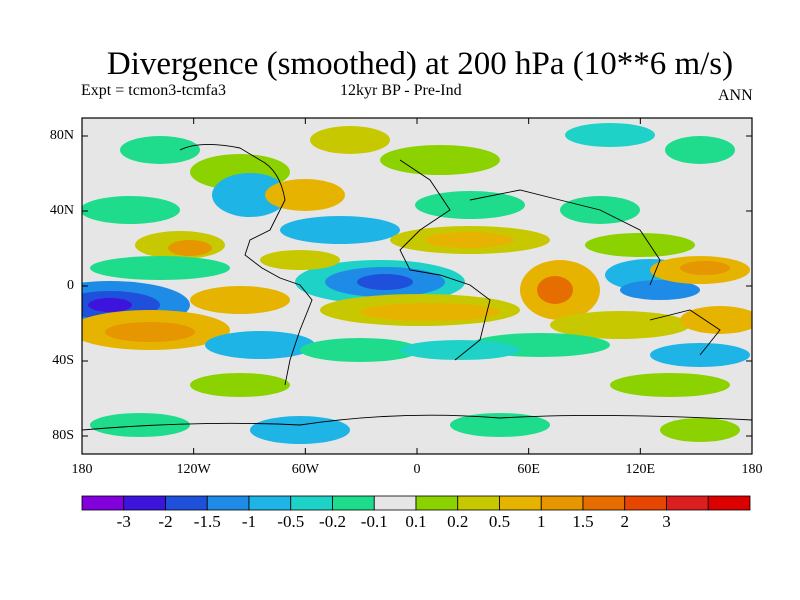 The image size is (800, 600). I want to click on colorbar, so click(416, 503).